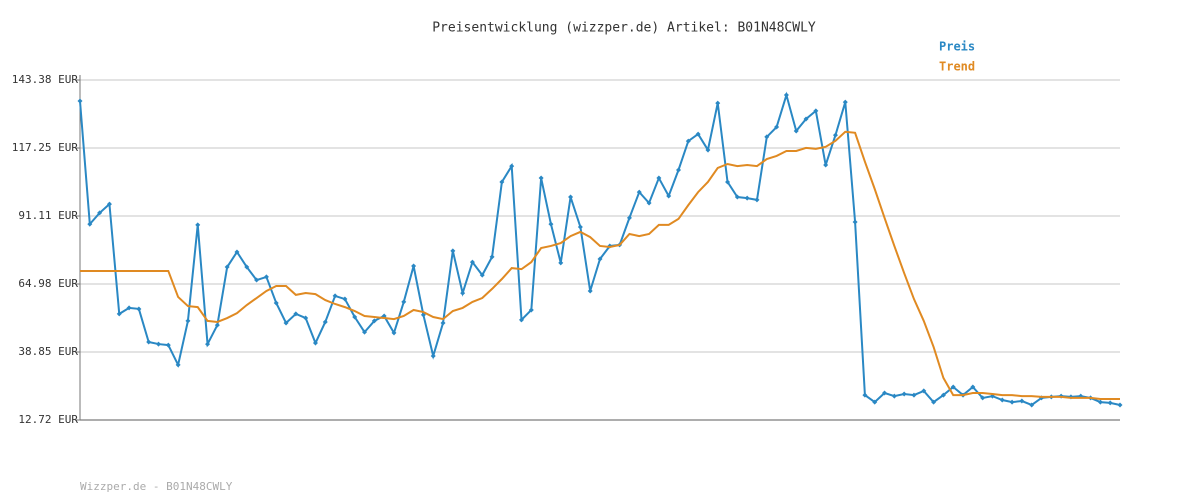 The width and height of the screenshot is (1200, 500). Describe the element at coordinates (48, 351) in the screenshot. I see `y-tick-label: 38.85 EUR` at that location.